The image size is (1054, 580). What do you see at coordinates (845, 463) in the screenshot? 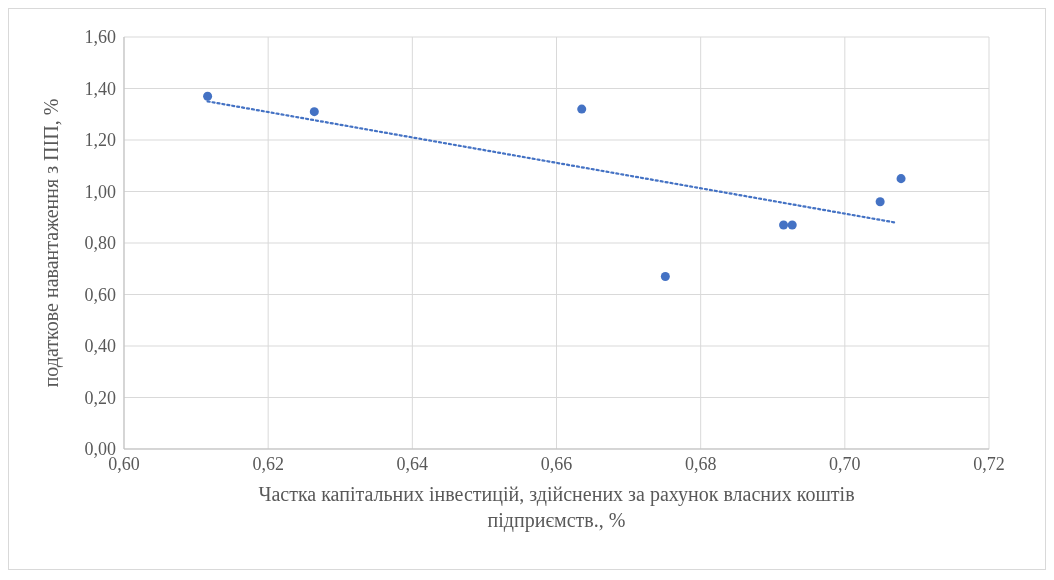
I see `x-tick-label: 0,70` at bounding box center [845, 463].